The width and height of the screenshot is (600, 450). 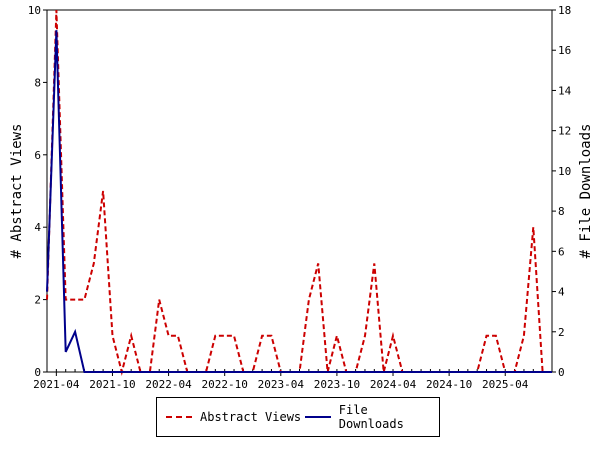 I want to click on y2-tick-label: 18, so click(x=564, y=10).